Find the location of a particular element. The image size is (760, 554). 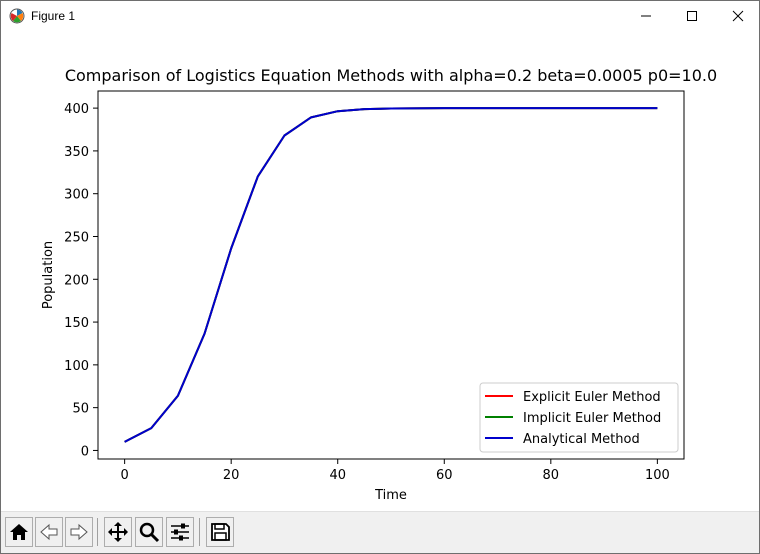

minimize-button is located at coordinates (646, 16).